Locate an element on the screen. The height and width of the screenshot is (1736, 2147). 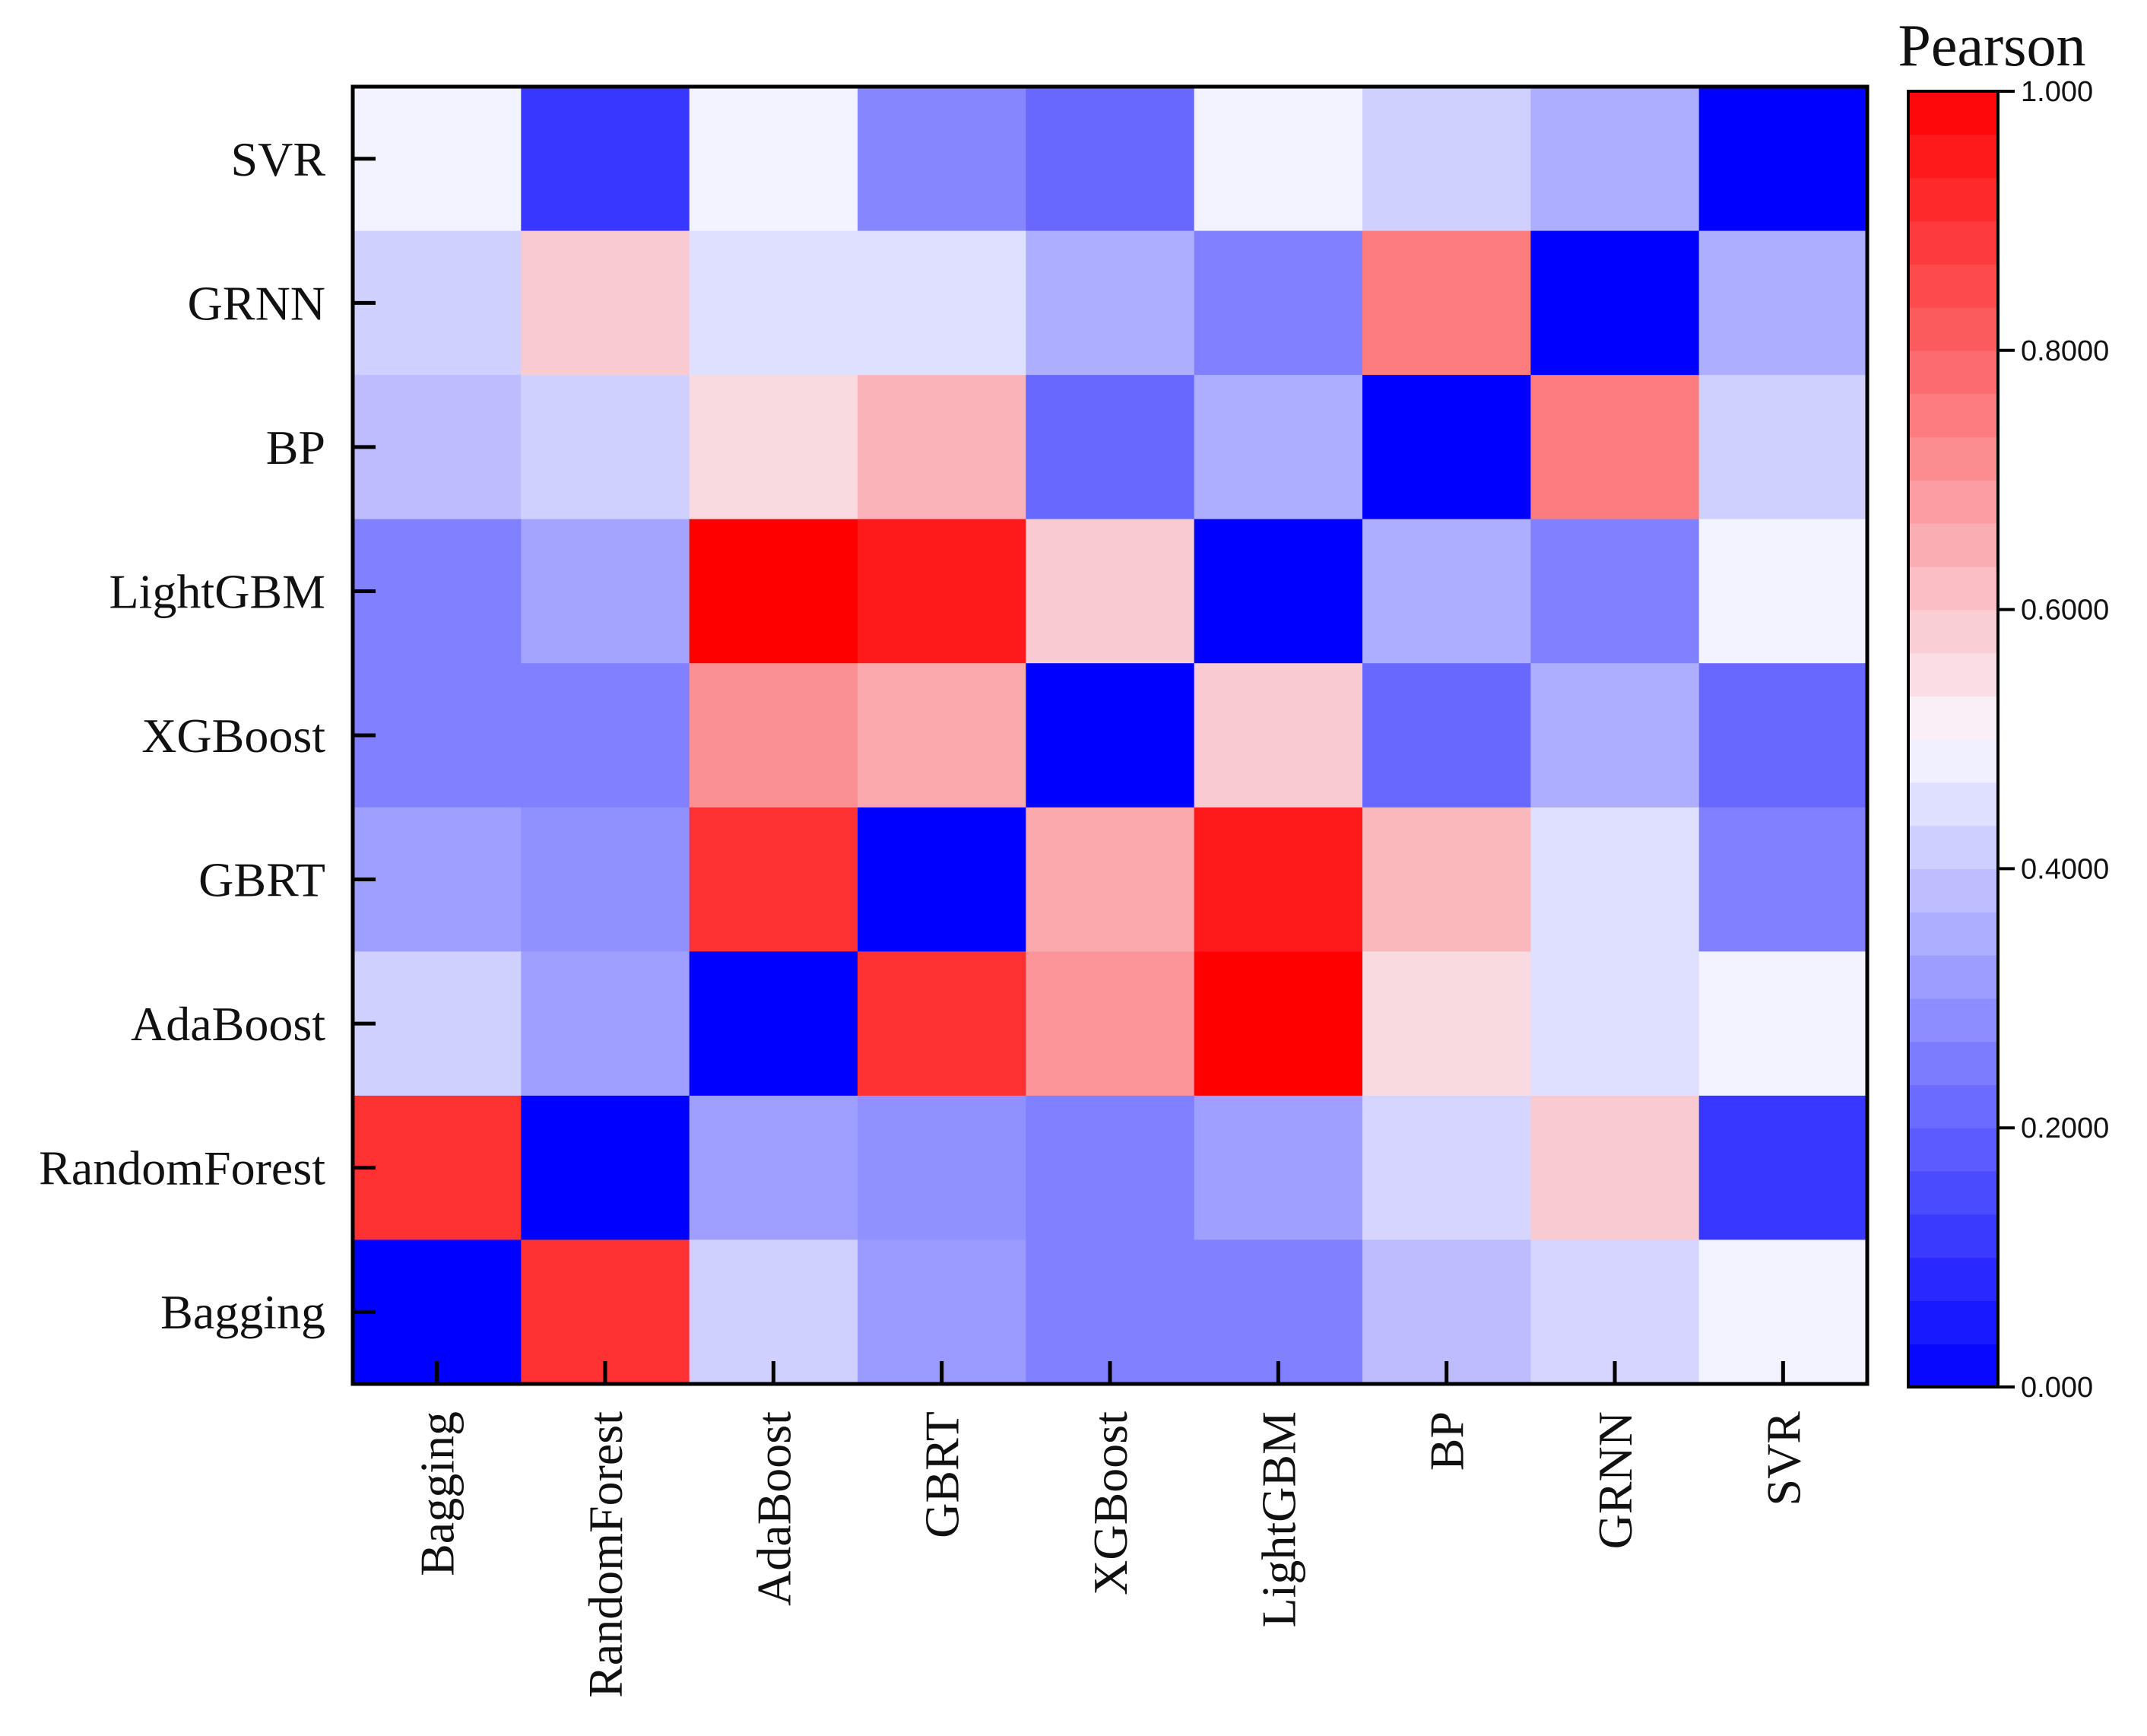
heatmap-cell-xgboost-bp is located at coordinates (1446, 735).